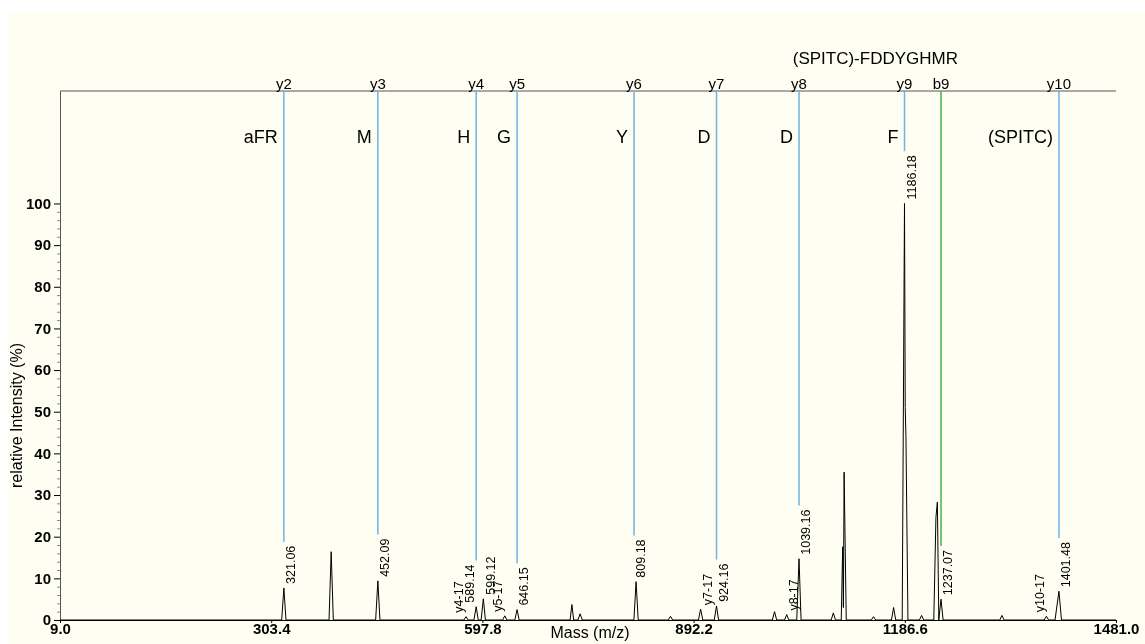 The height and width of the screenshot is (644, 1145). I want to click on y-axis-title: relative Intensity (%), so click(16, 415).